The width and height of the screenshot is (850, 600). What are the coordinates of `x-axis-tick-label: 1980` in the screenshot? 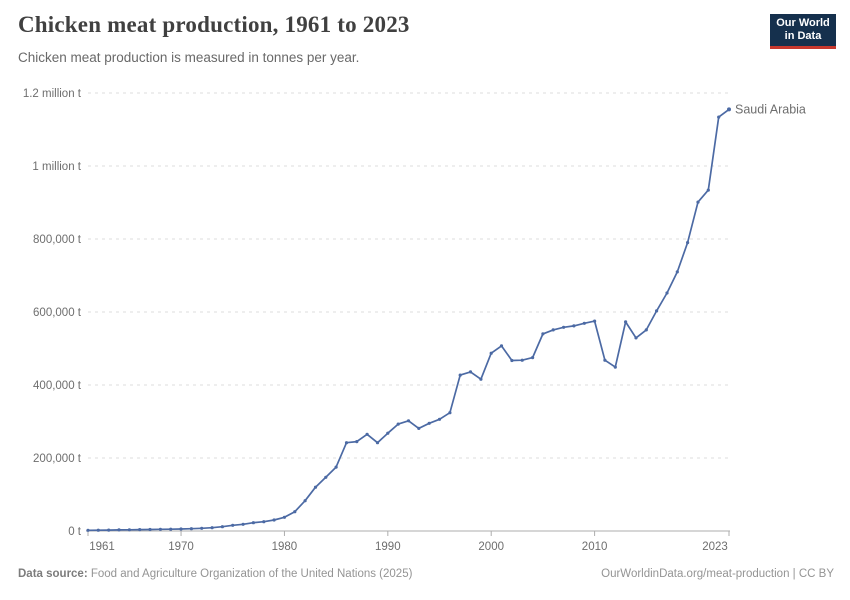 It's located at (285, 547).